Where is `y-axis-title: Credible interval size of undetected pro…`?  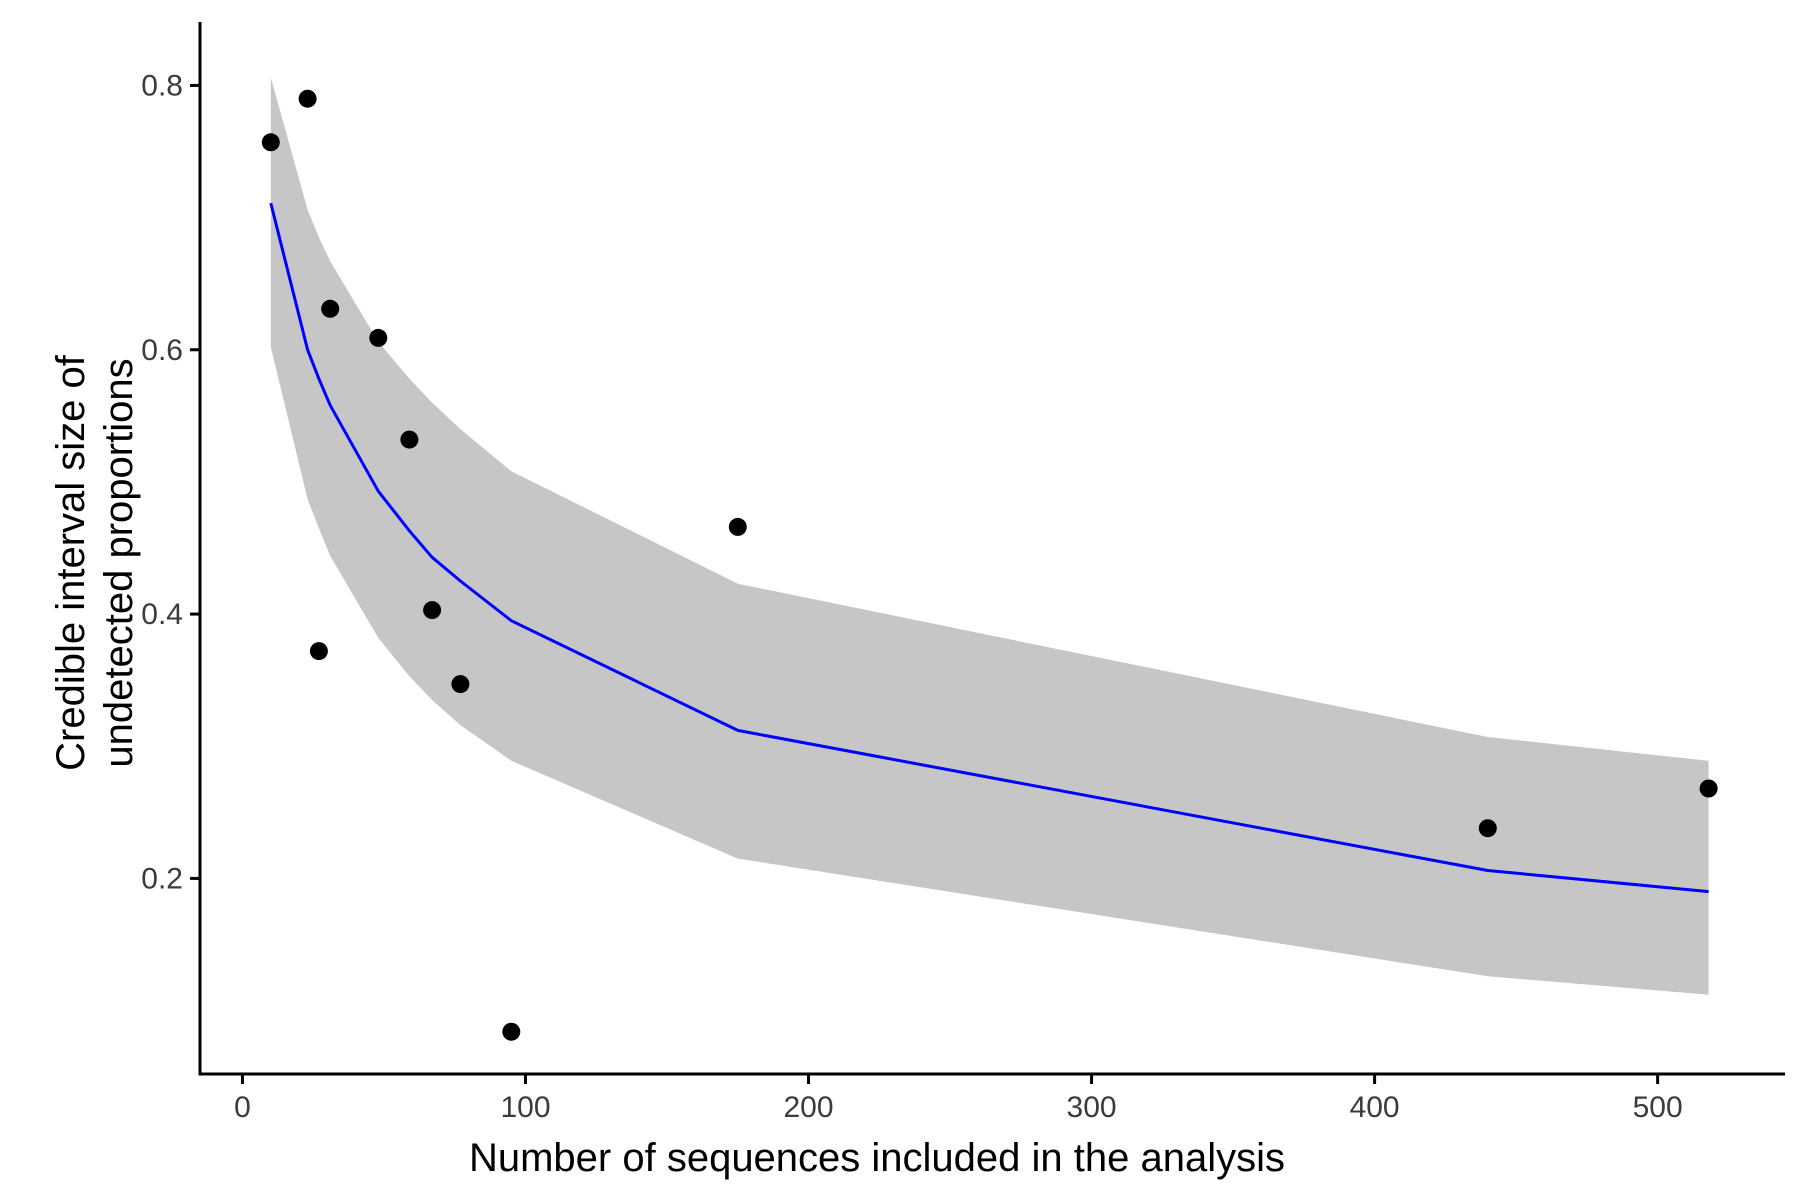
y-axis-title: Credible interval size of undetected pro… is located at coordinates (95, 562).